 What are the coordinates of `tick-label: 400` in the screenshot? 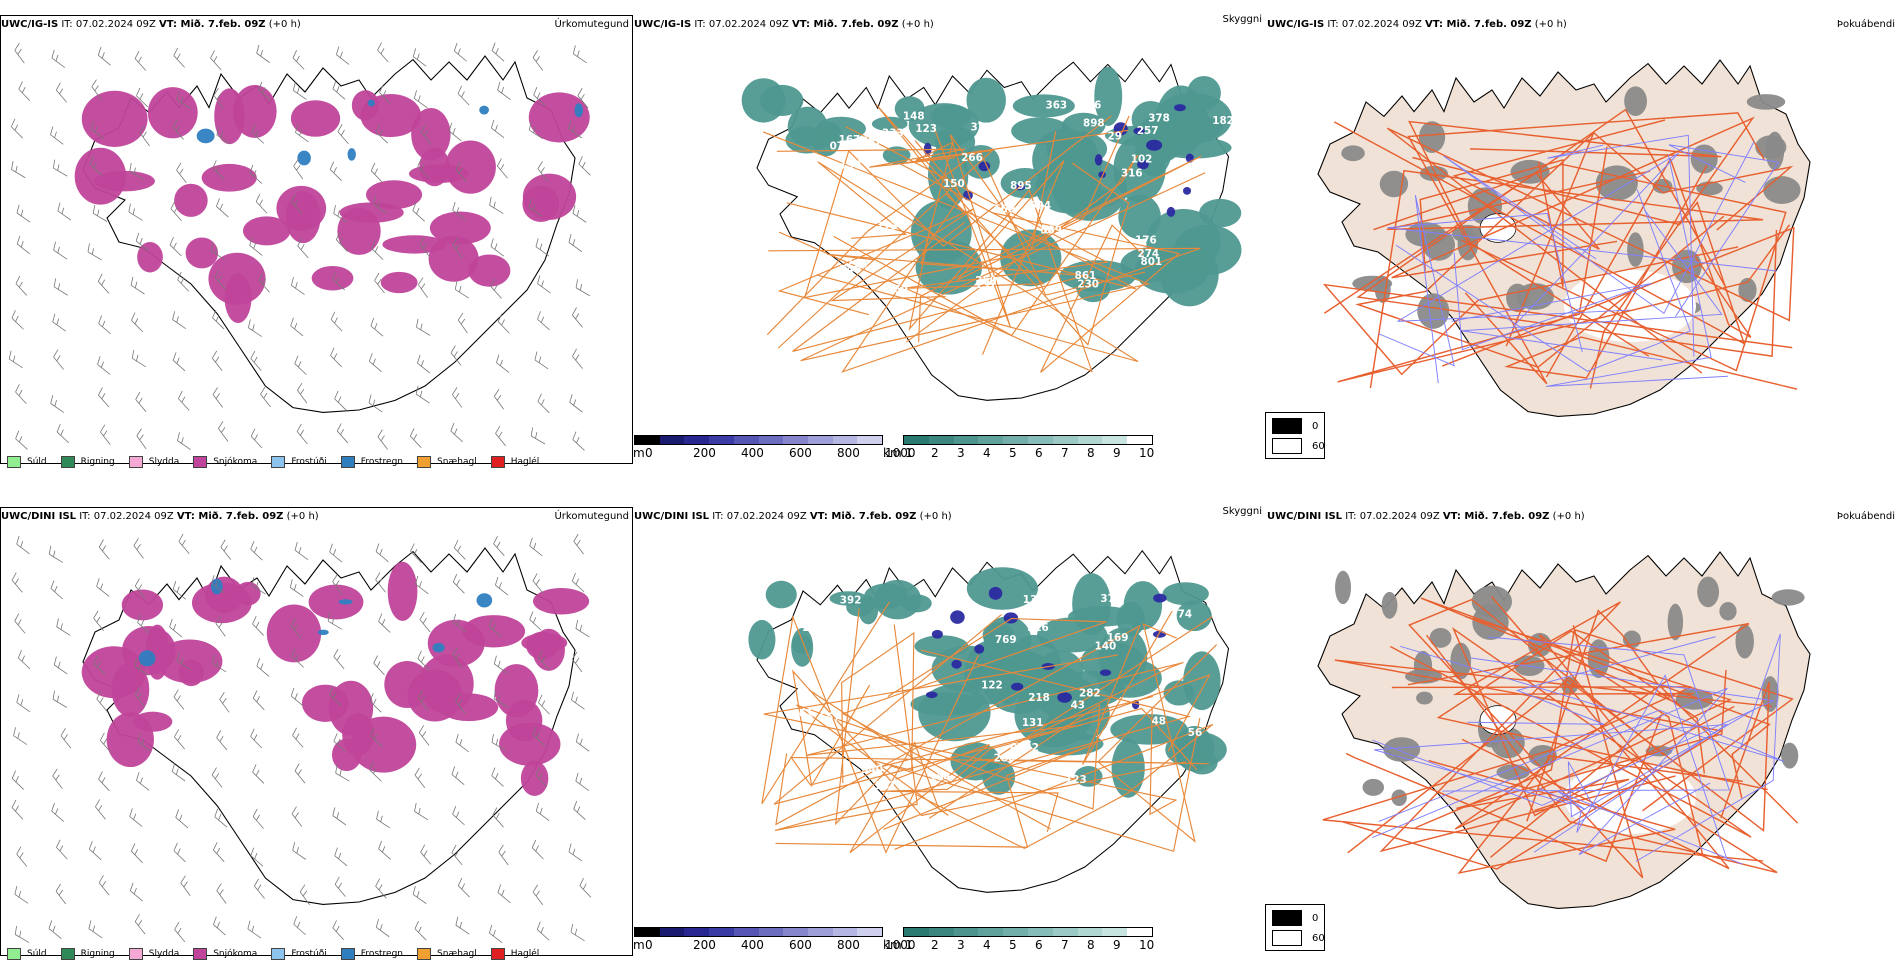 It's located at (752, 945).